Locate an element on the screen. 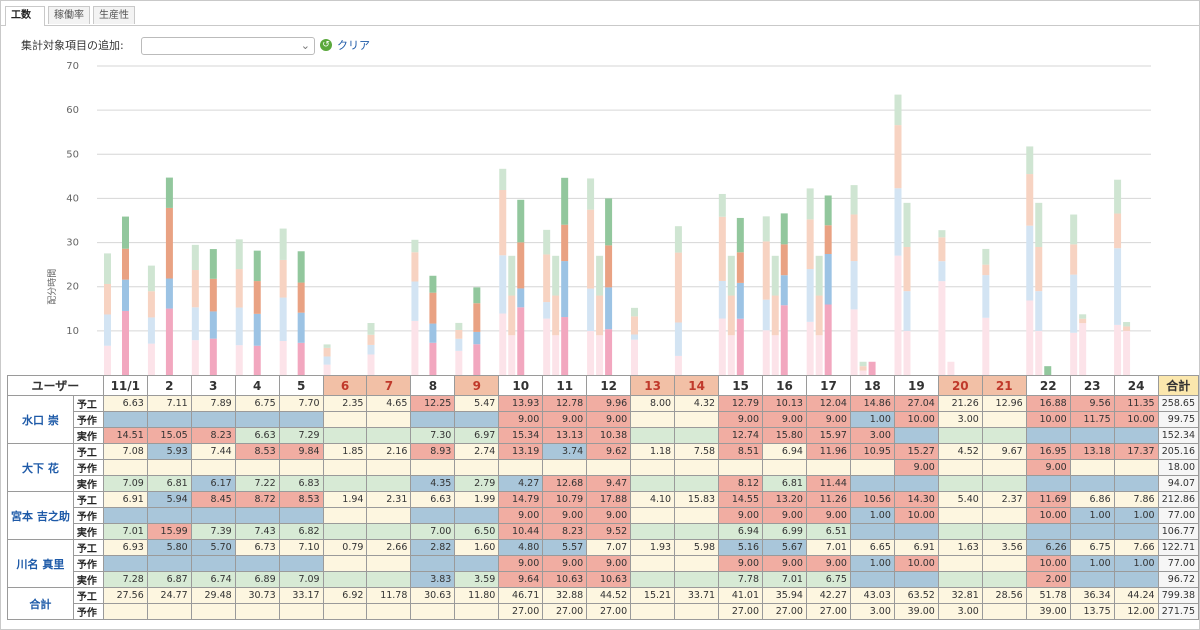  clear-link: クリア is located at coordinates (353, 45).